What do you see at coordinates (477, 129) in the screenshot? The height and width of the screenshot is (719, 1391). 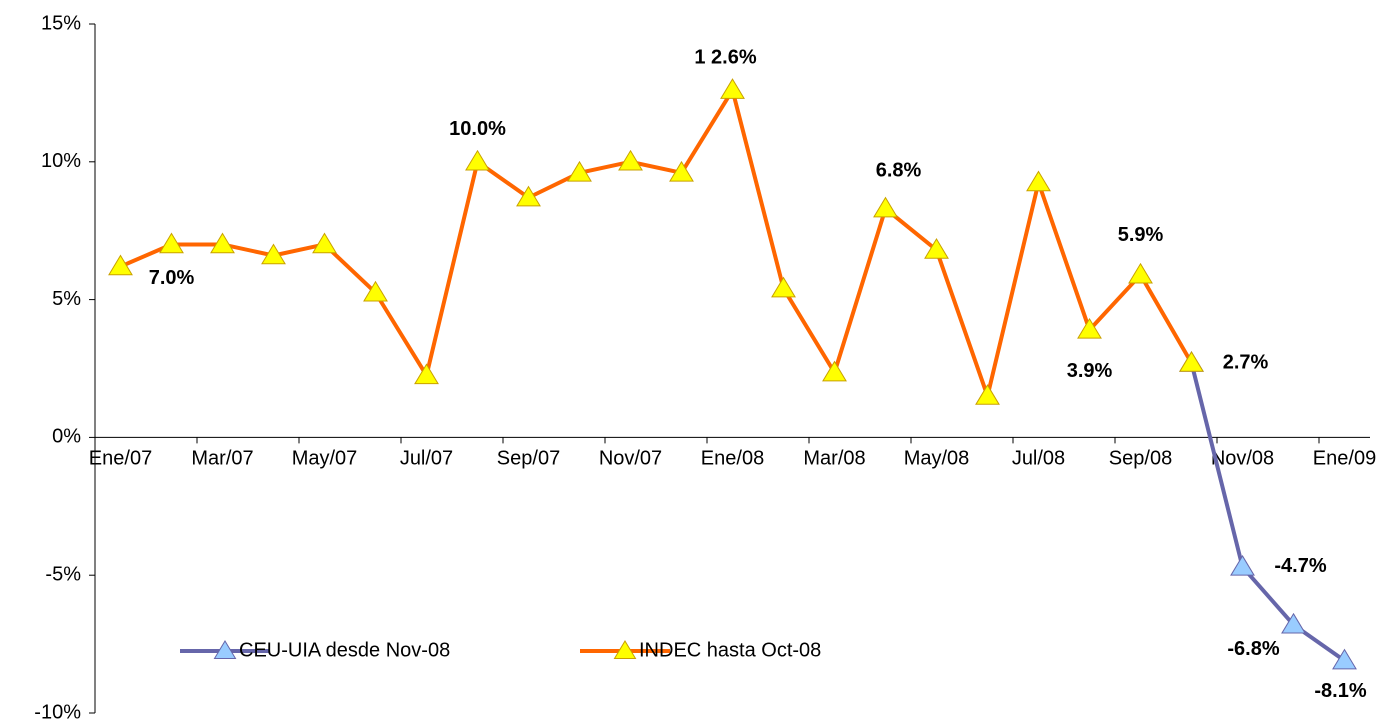 I see `data-label: 10.0%` at bounding box center [477, 129].